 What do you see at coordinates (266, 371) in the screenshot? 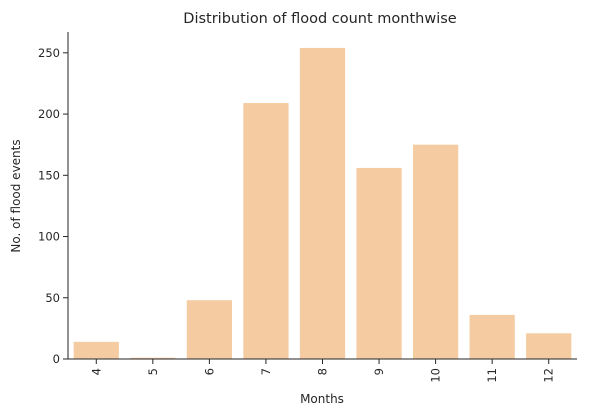
I see `x-tick-label: 7` at bounding box center [266, 371].